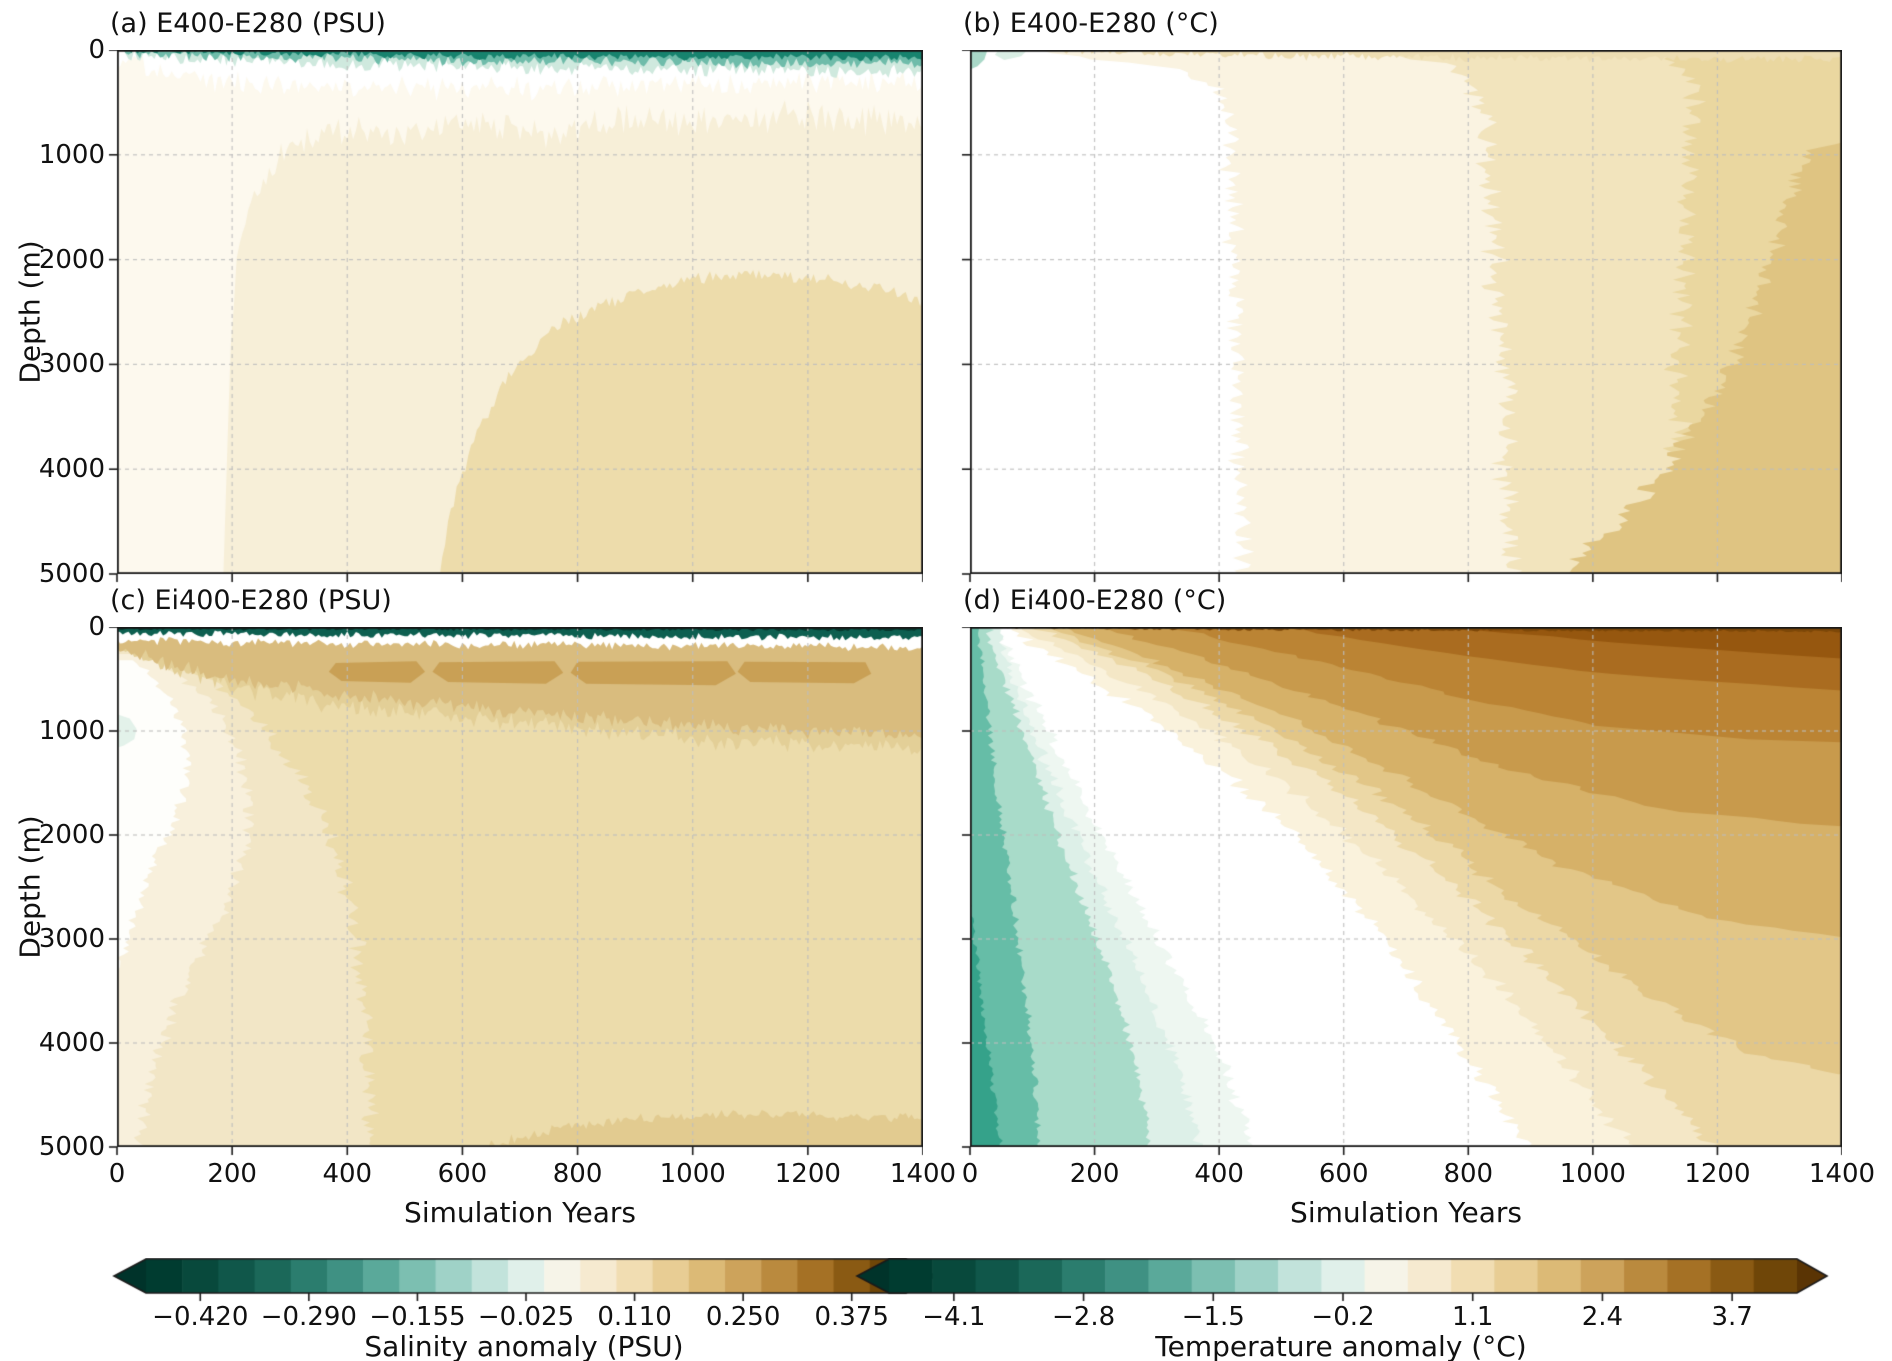 The image size is (1892, 1361). What do you see at coordinates (524, 1345) in the screenshot?
I see `salinity-colorbar-label: Salinity anomaly (PSU)` at bounding box center [524, 1345].